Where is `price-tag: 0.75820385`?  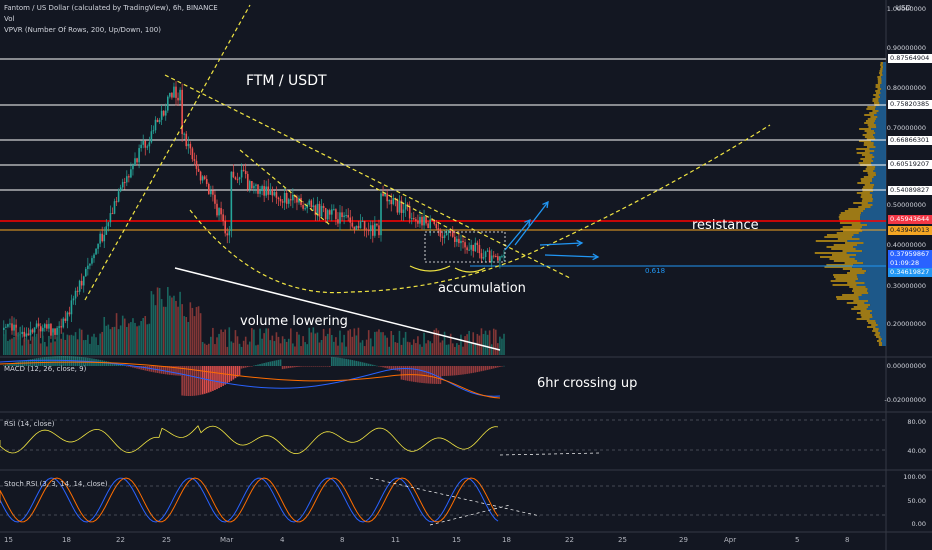
price-tag: 0.75820385 is located at coordinates (910, 104).